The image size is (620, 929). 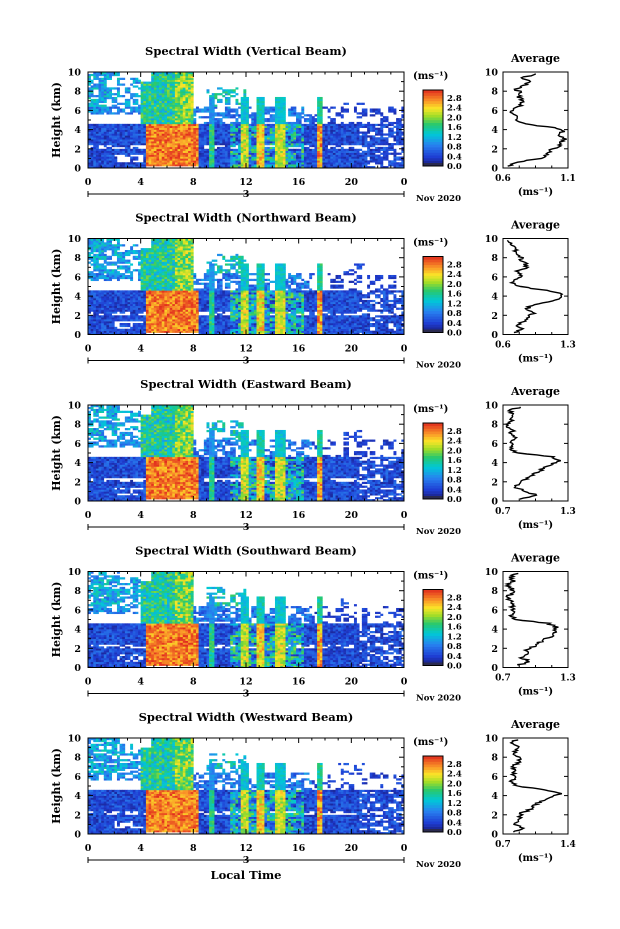 What do you see at coordinates (75, 73) in the screenshot?
I see `y-tick-label: 10` at bounding box center [75, 73].